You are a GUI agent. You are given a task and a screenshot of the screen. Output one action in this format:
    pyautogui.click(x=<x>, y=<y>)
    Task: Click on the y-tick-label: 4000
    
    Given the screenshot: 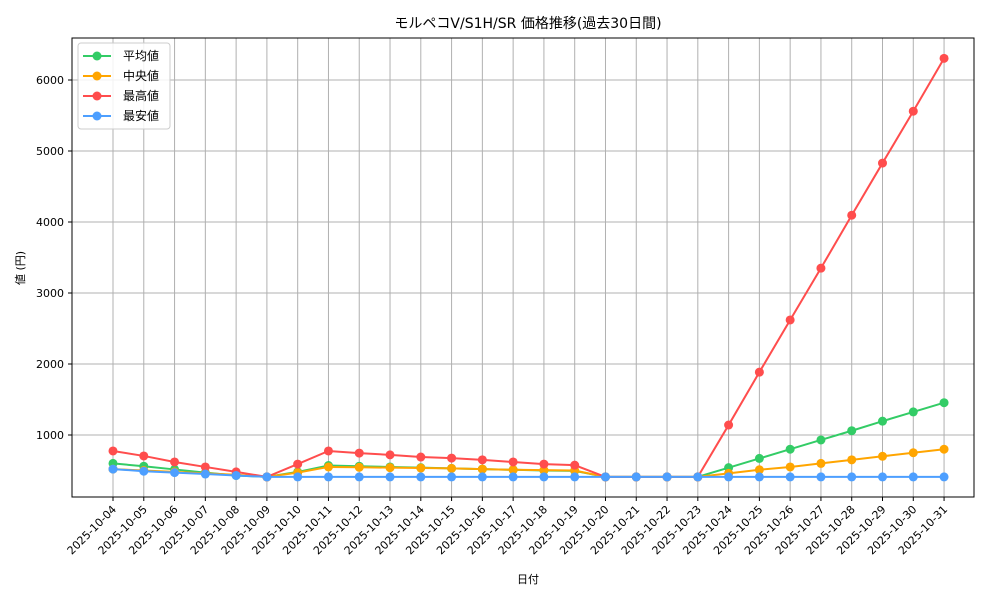 What is the action you would take?
    pyautogui.click(x=50, y=222)
    